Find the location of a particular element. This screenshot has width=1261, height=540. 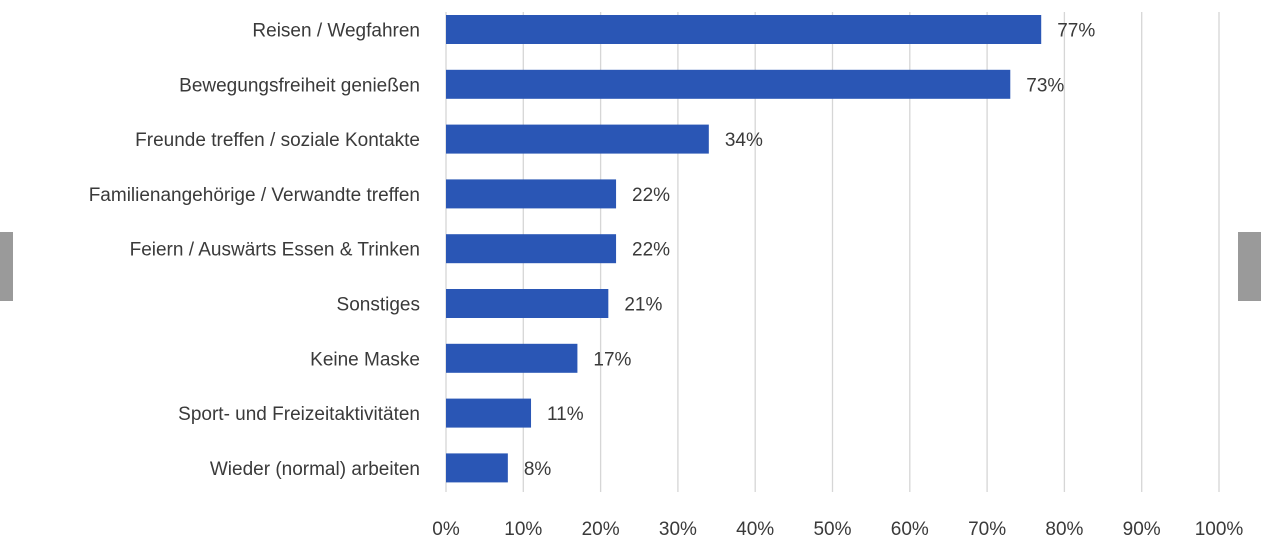

x-tick-label: 80% is located at coordinates (1064, 529).